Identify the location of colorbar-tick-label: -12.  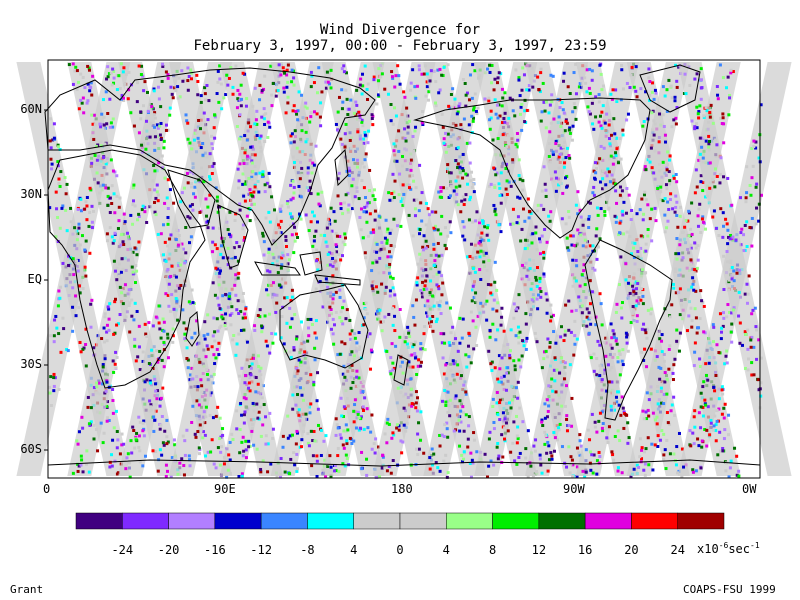
(261, 550).